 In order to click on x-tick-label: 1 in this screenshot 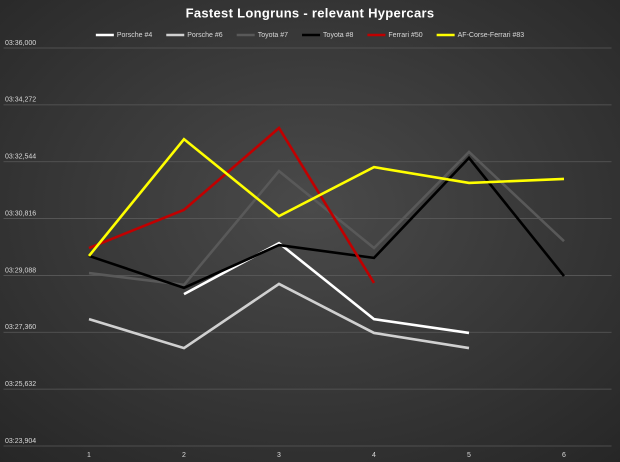, I will do `click(89, 455)`.